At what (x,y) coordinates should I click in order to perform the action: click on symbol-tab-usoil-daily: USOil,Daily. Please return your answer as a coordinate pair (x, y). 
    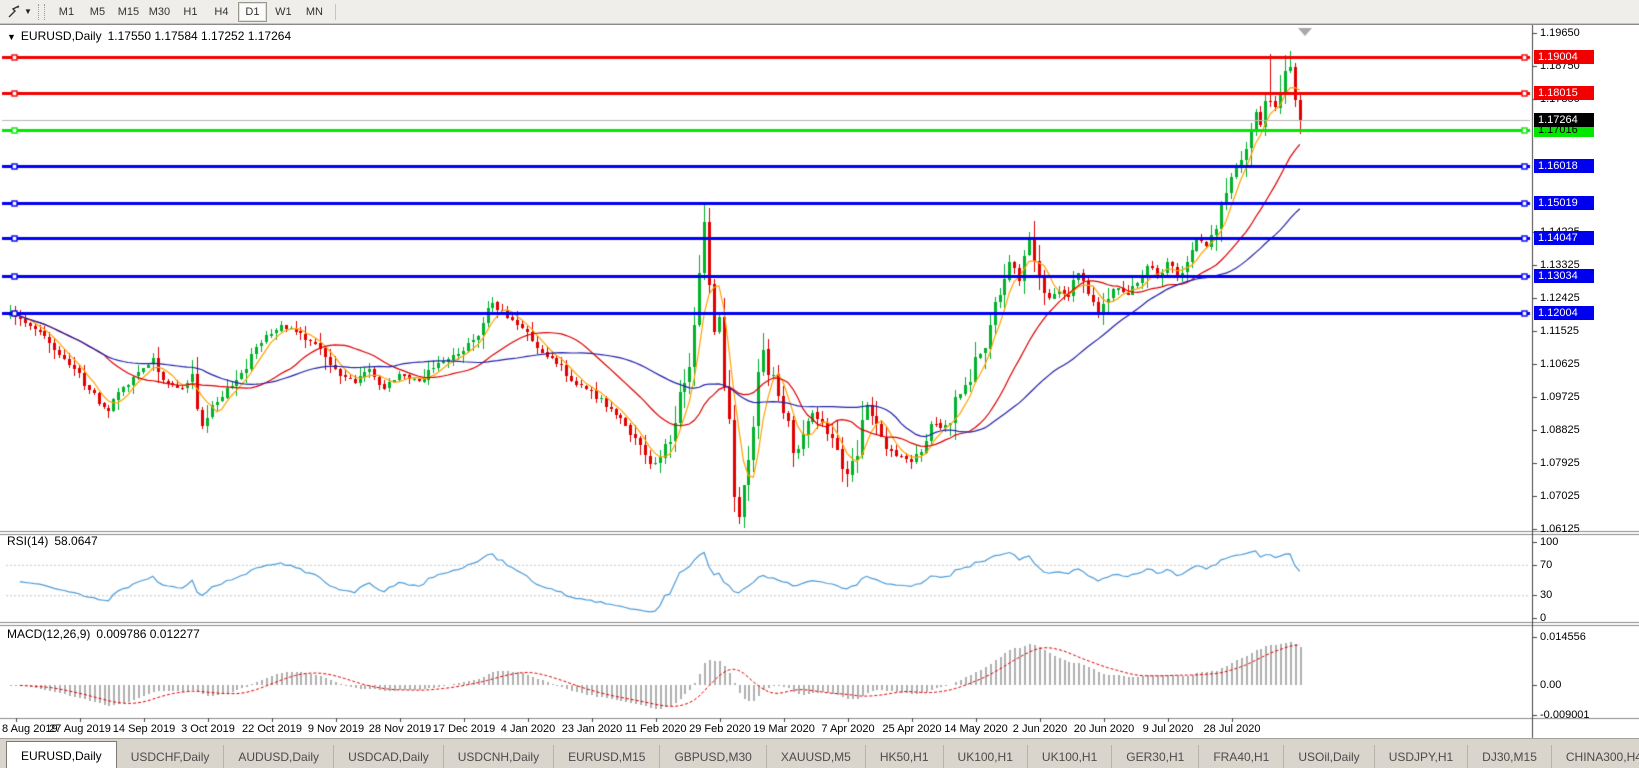
    Looking at the image, I should click on (1329, 756).